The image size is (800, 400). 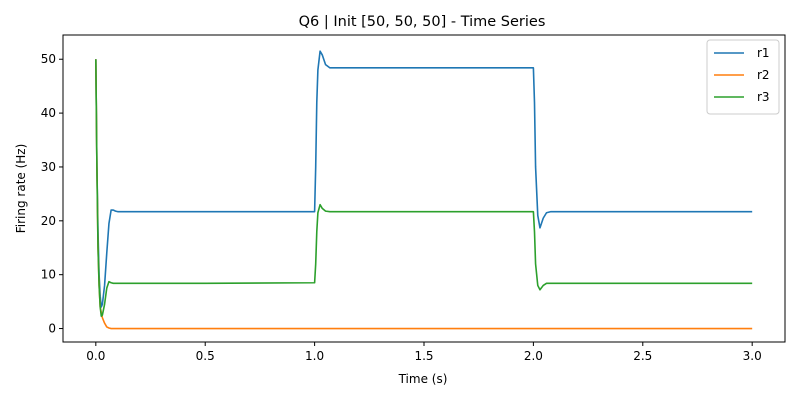 I want to click on y-tick-label: 0, so click(x=52, y=329).